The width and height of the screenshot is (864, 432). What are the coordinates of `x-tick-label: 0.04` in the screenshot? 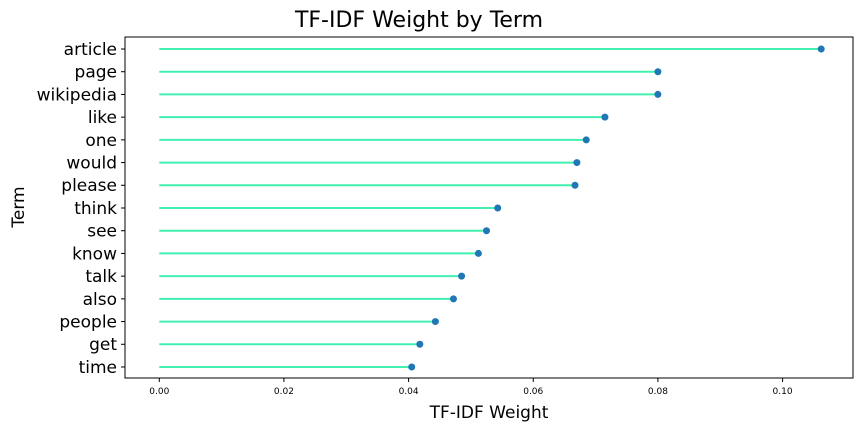 It's located at (409, 392).